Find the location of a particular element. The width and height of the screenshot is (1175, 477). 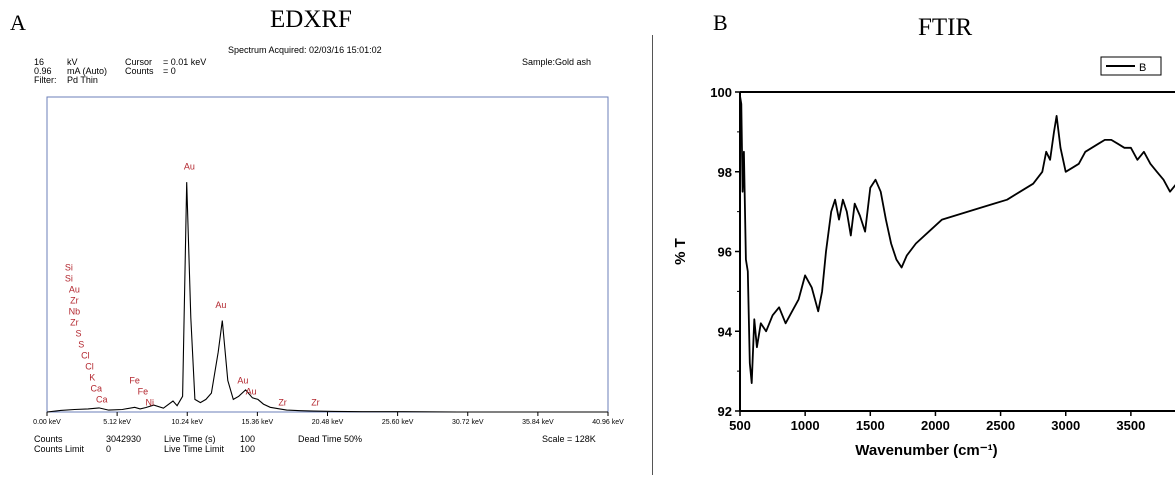

kv-value: 16 is located at coordinates (39, 62).